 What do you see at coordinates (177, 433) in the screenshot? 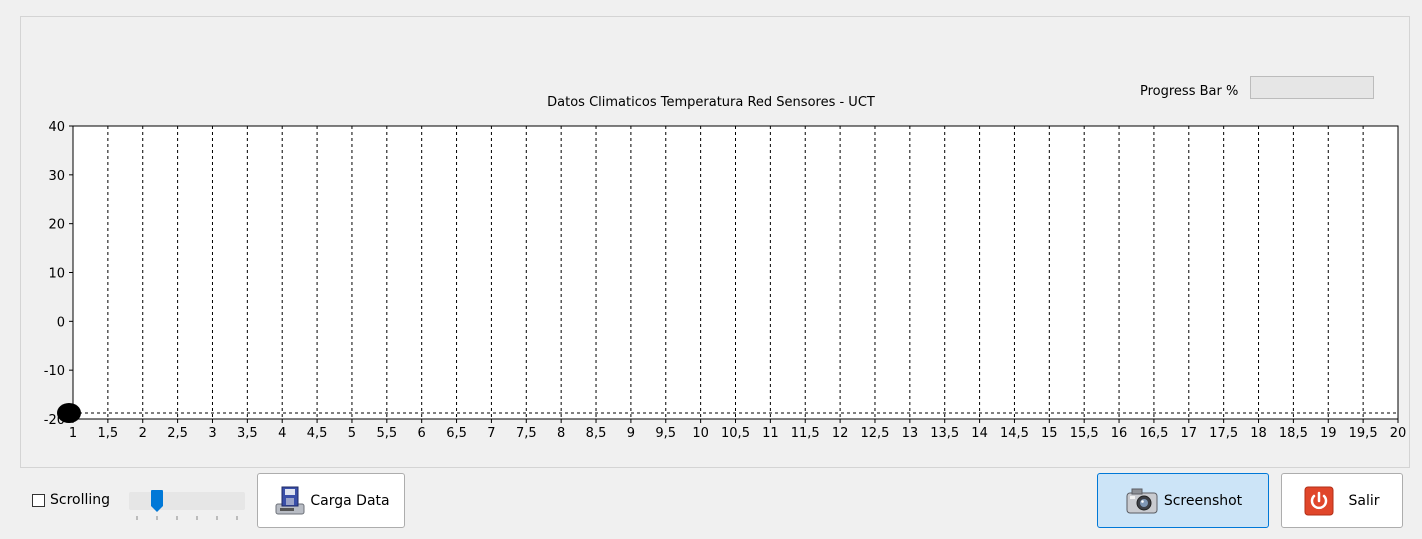
I see `x-tick-label: 2,5` at bounding box center [177, 433].